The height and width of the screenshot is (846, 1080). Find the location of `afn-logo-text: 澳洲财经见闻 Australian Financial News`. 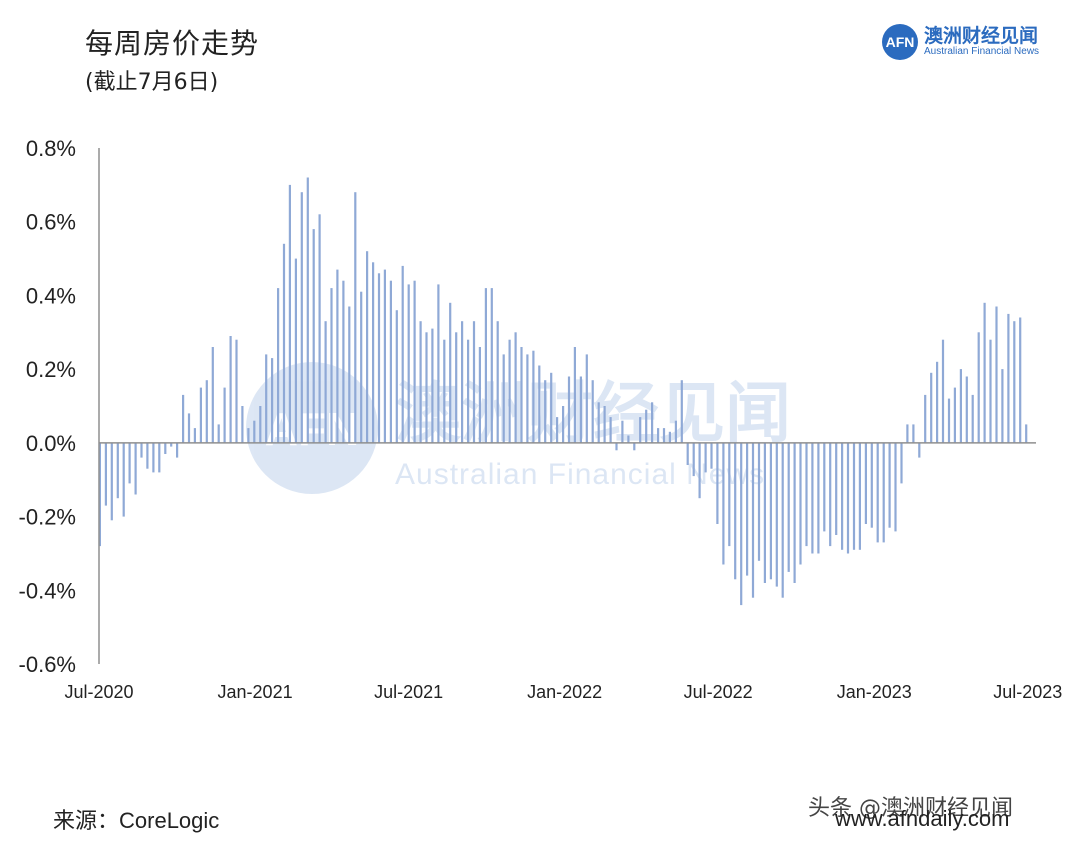

afn-logo-text: 澳洲财经见闻 Australian Financial News is located at coordinates (981, 42).